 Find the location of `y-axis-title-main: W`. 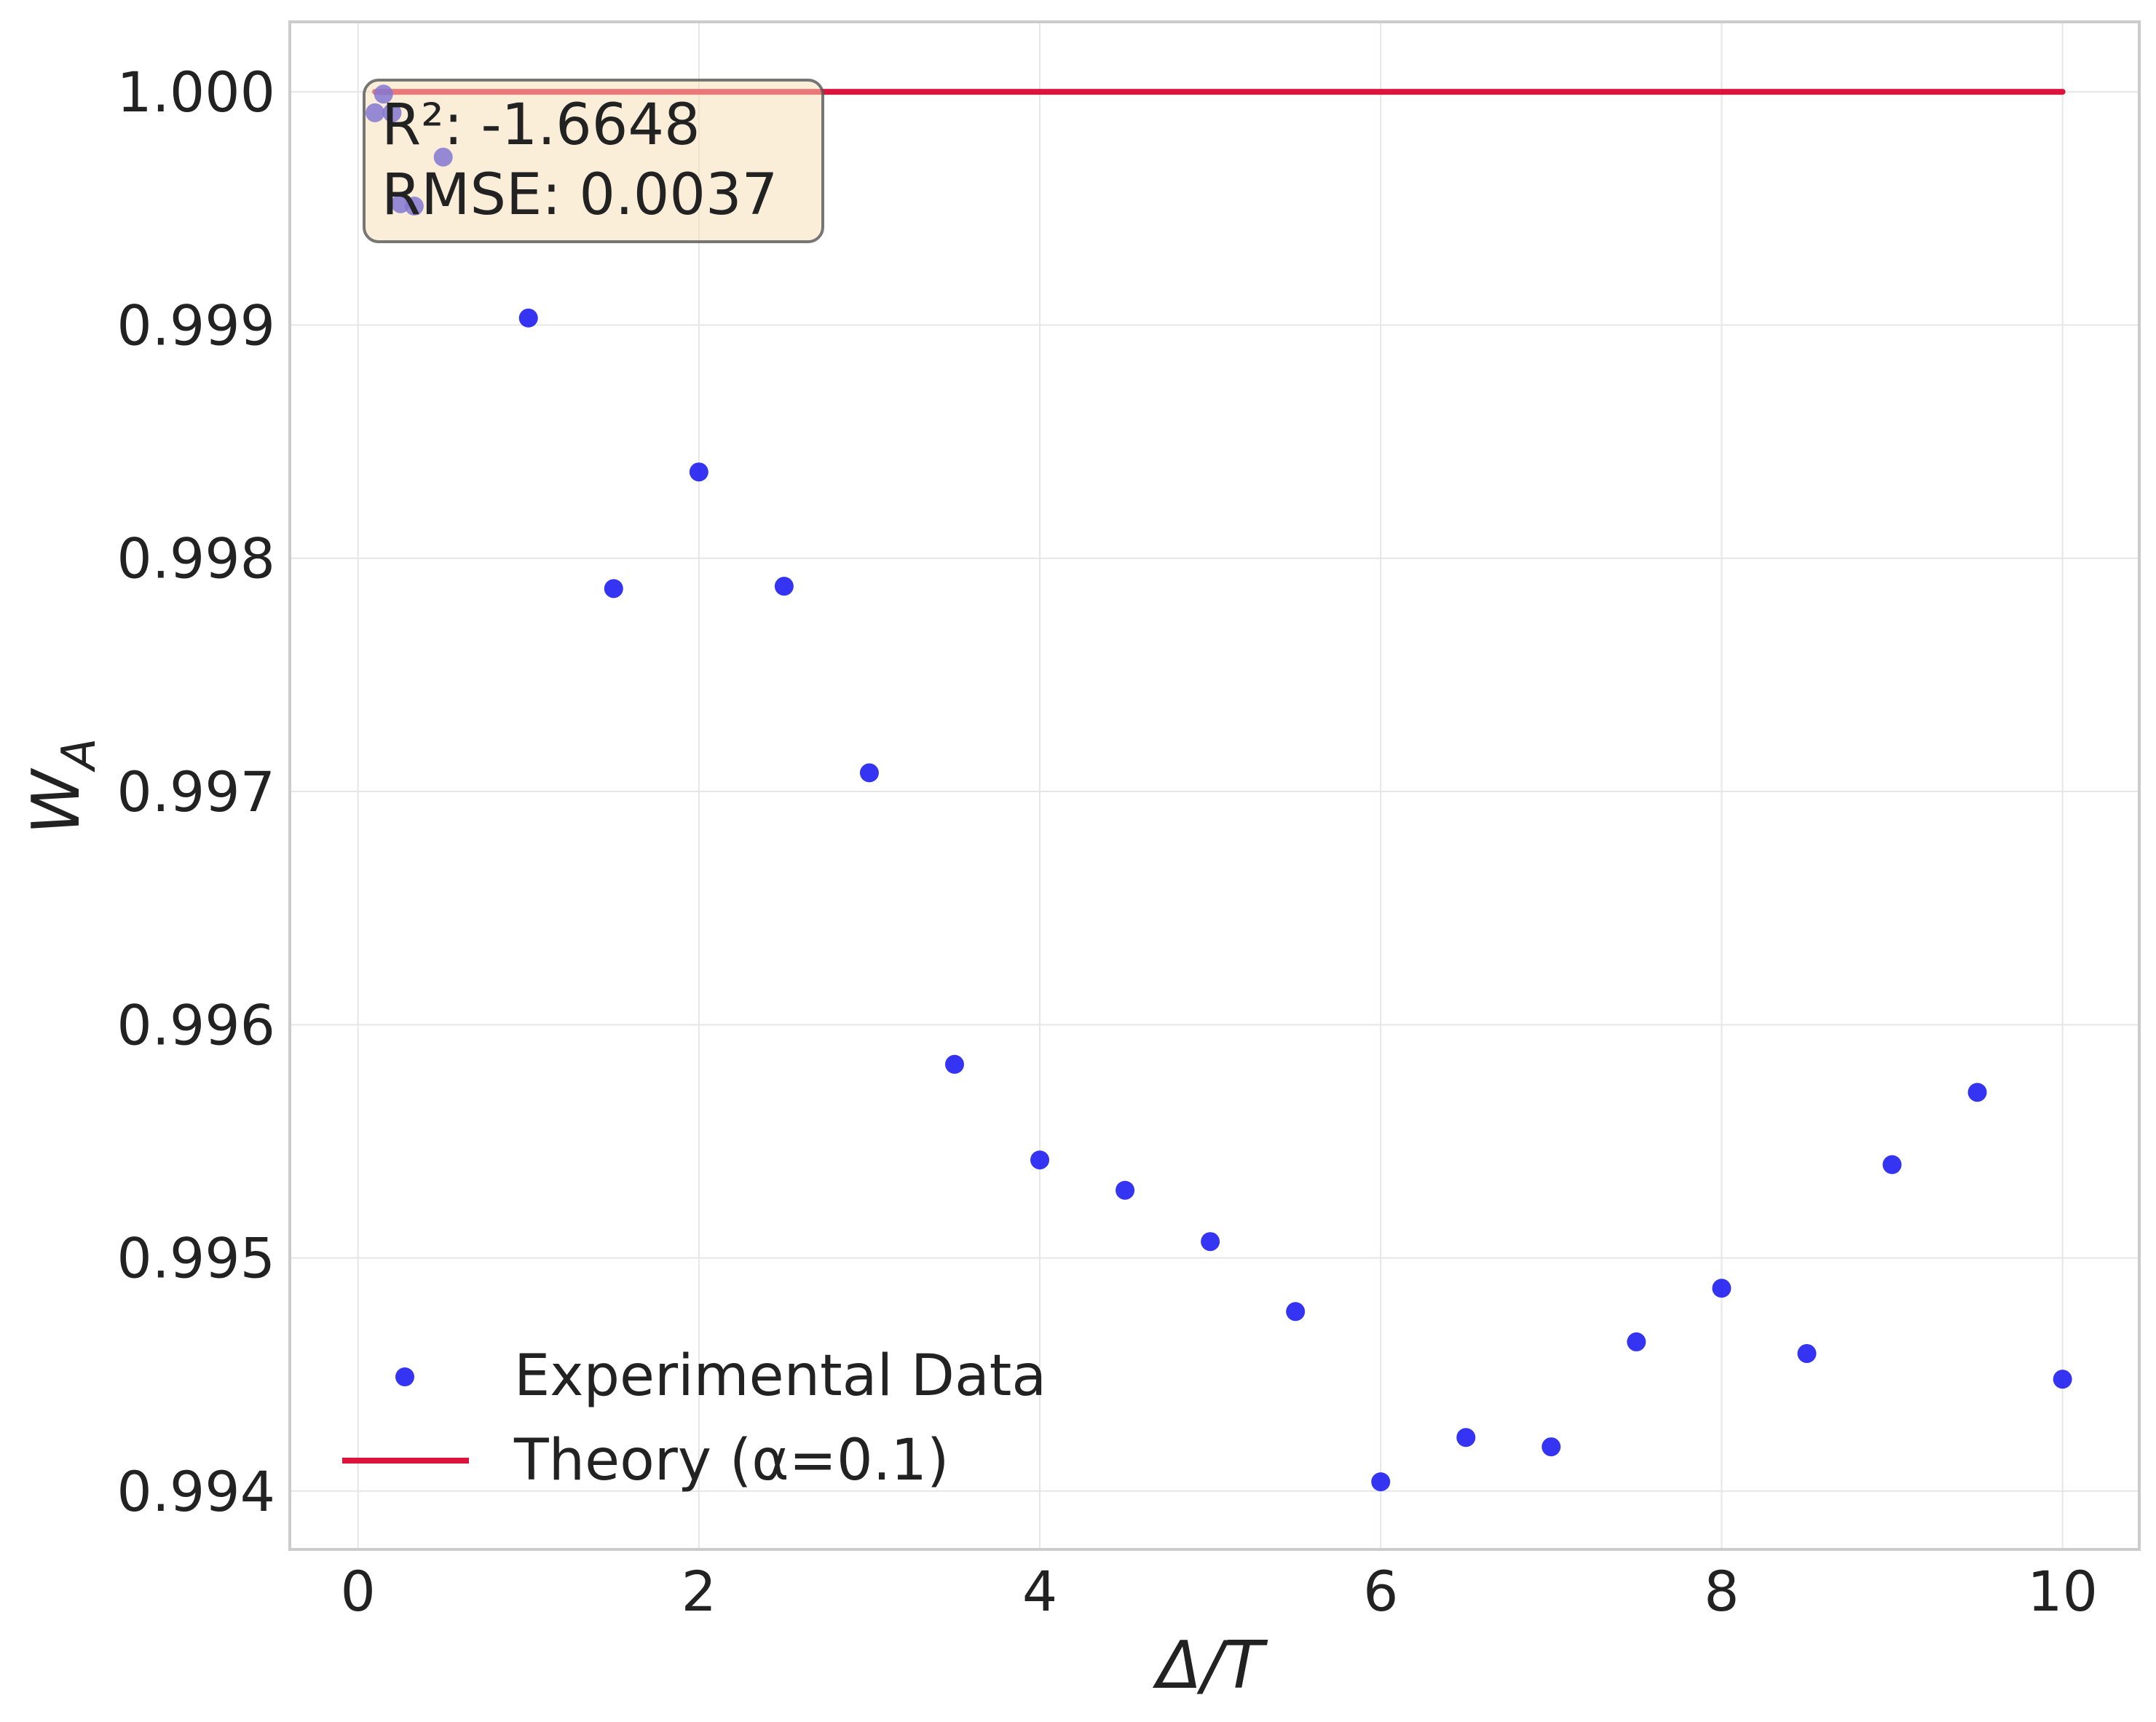

y-axis-title-main: W is located at coordinates (57, 800).